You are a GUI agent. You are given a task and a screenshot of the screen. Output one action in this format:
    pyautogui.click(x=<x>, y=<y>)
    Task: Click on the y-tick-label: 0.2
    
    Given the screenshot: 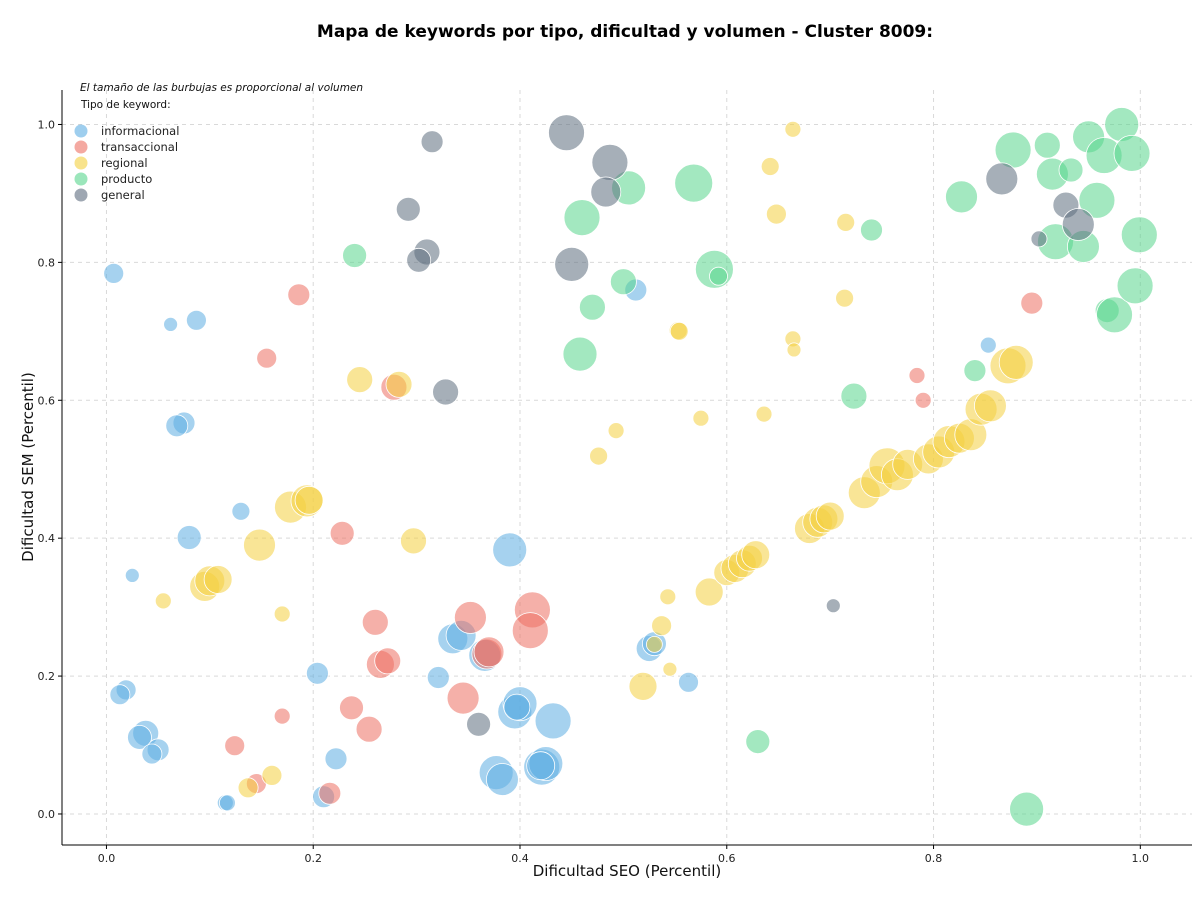 What is the action you would take?
    pyautogui.click(x=47, y=676)
    